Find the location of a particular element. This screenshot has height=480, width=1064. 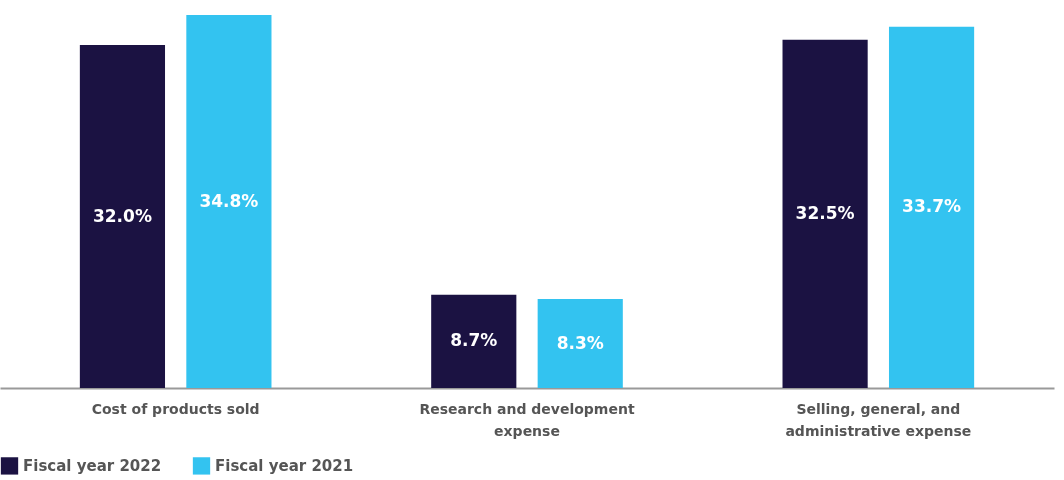

legend-label: Fiscal year 2022 is located at coordinates (92, 465).